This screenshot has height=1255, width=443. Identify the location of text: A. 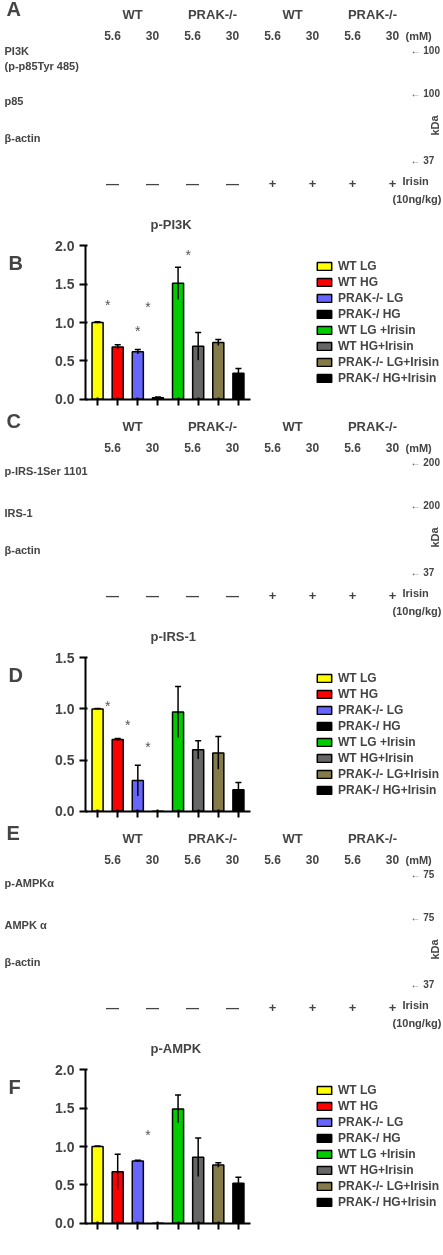
(13, 10).